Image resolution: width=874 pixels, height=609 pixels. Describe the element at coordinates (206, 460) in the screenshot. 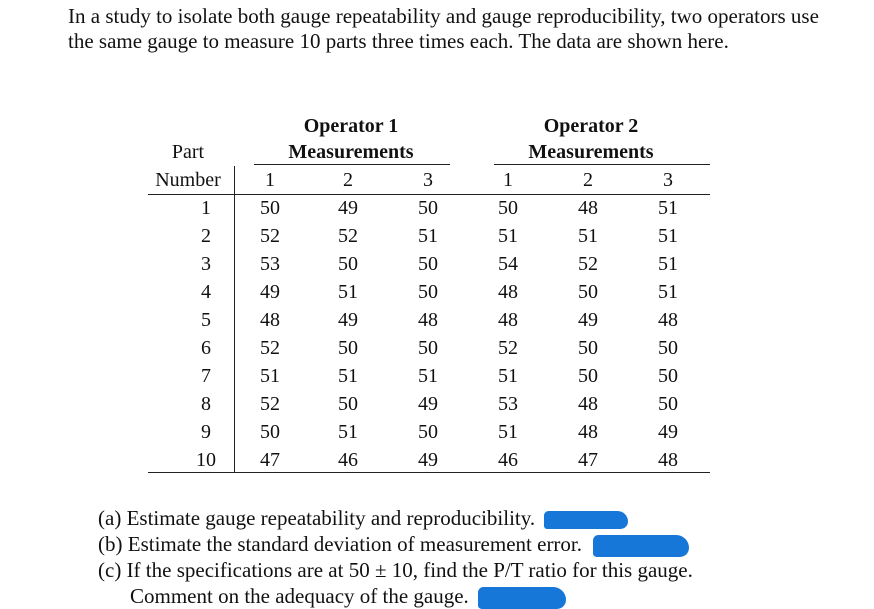

I see `part-number-cell: 10` at that location.